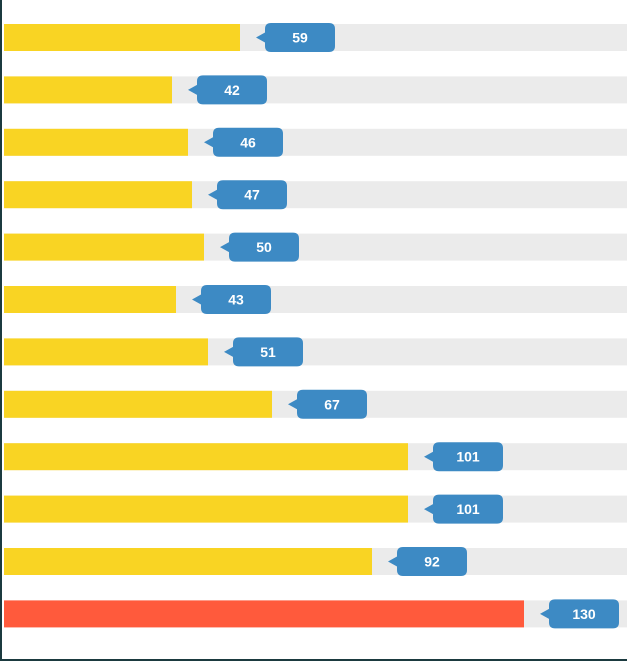  I want to click on data-label: 46, so click(248, 142).